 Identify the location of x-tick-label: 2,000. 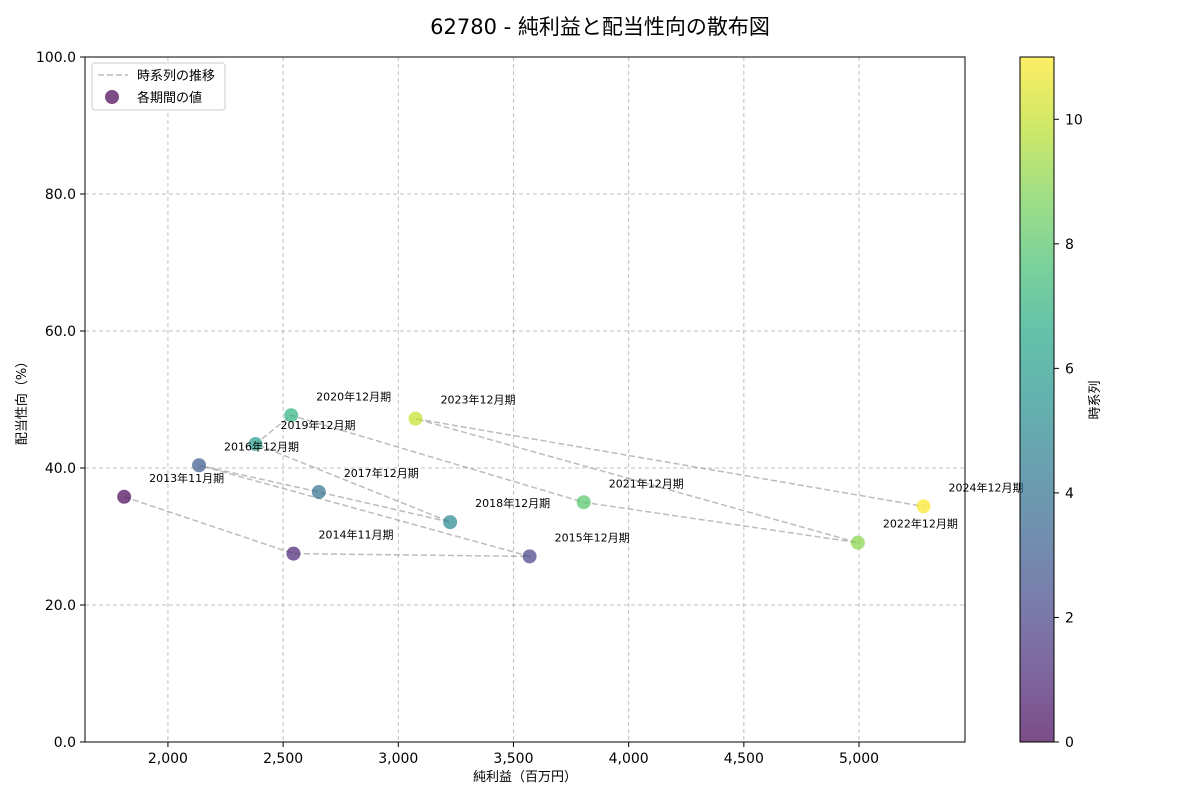
(168, 759).